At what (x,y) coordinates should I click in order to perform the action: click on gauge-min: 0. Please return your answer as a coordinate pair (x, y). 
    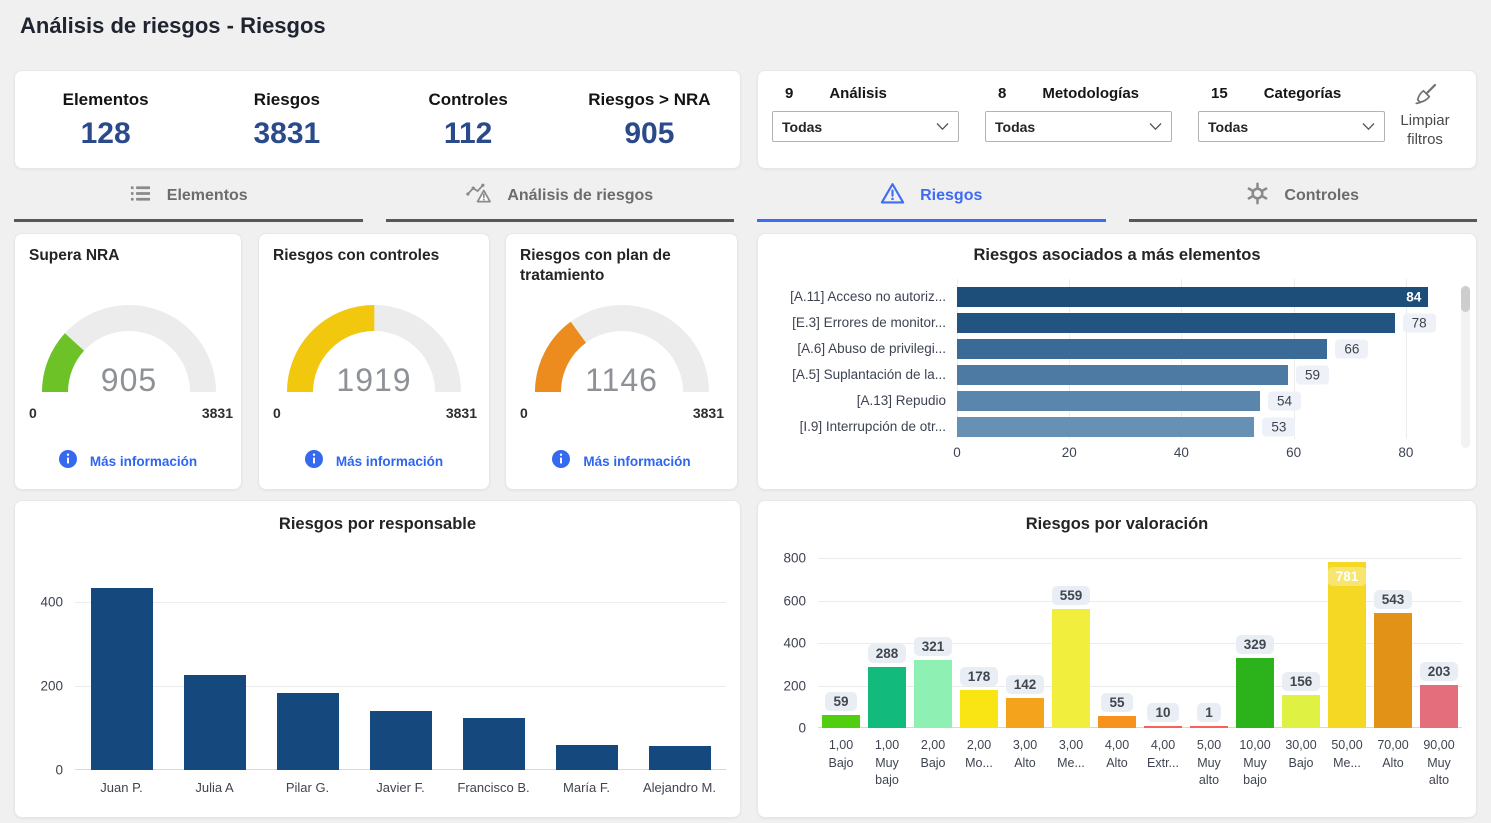
    Looking at the image, I should click on (524, 413).